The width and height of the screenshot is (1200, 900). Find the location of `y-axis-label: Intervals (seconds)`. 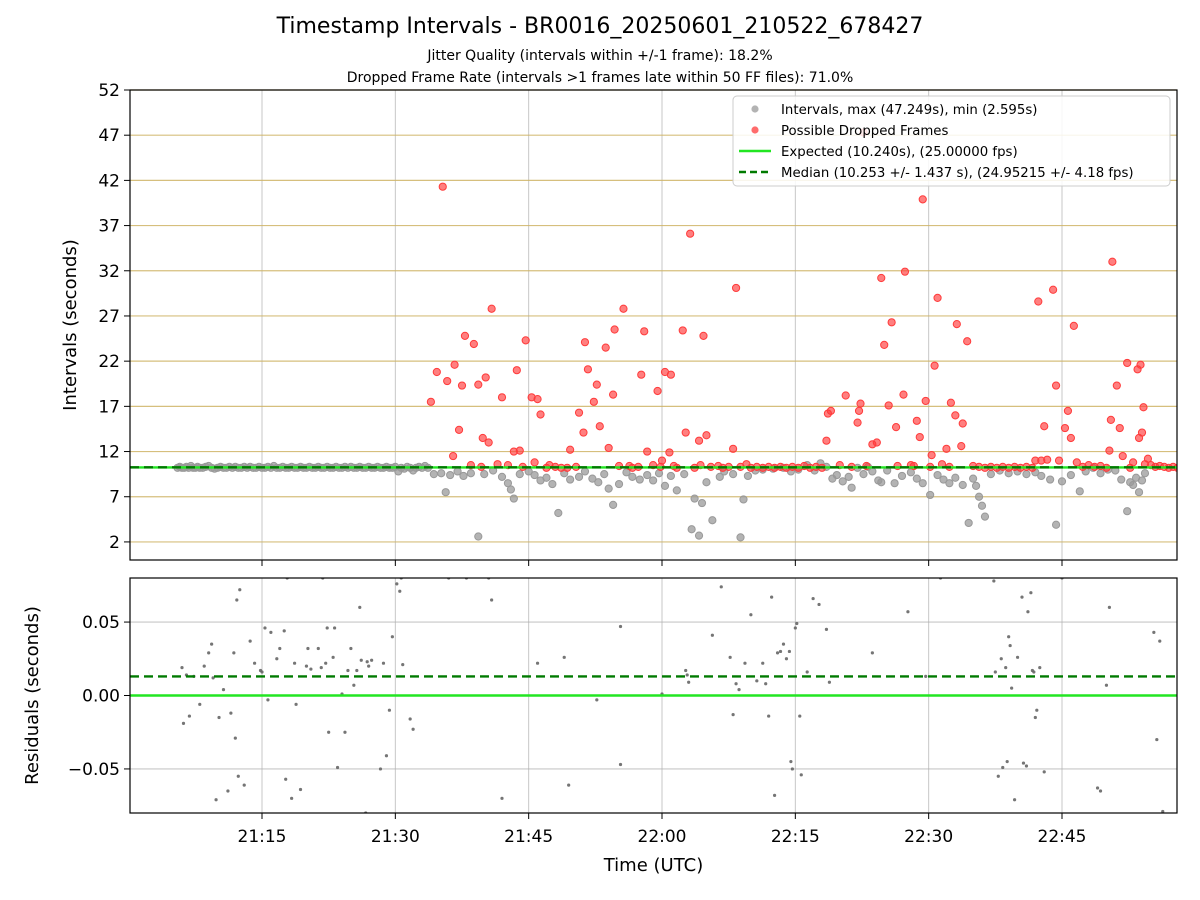

y-axis-label: Intervals (seconds) is located at coordinates (70, 325).